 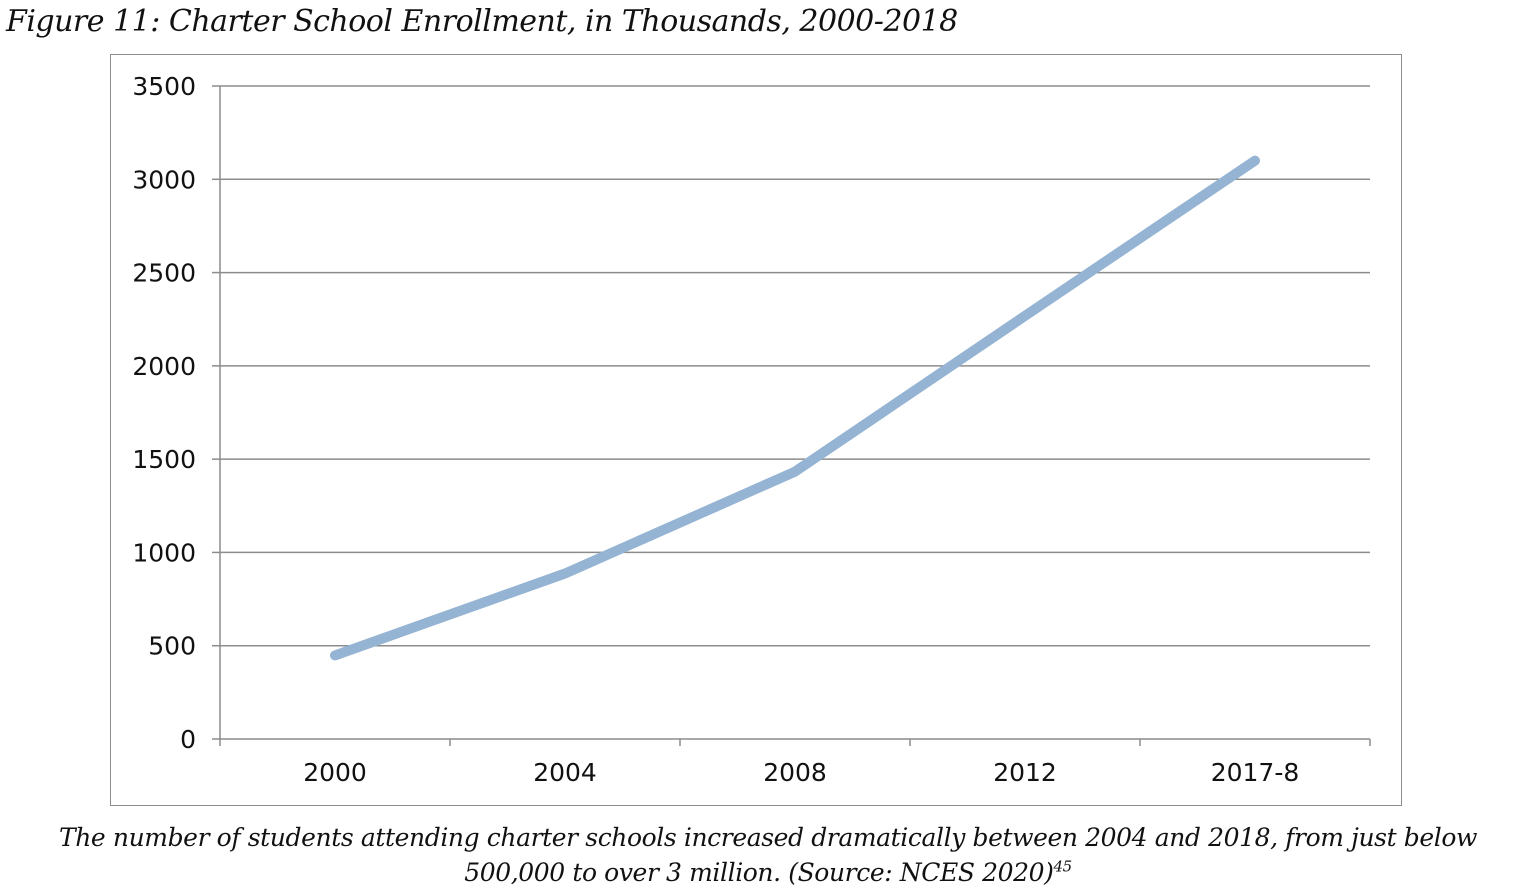 What do you see at coordinates (164, 179) in the screenshot?
I see `y-tick-label: 3000` at bounding box center [164, 179].